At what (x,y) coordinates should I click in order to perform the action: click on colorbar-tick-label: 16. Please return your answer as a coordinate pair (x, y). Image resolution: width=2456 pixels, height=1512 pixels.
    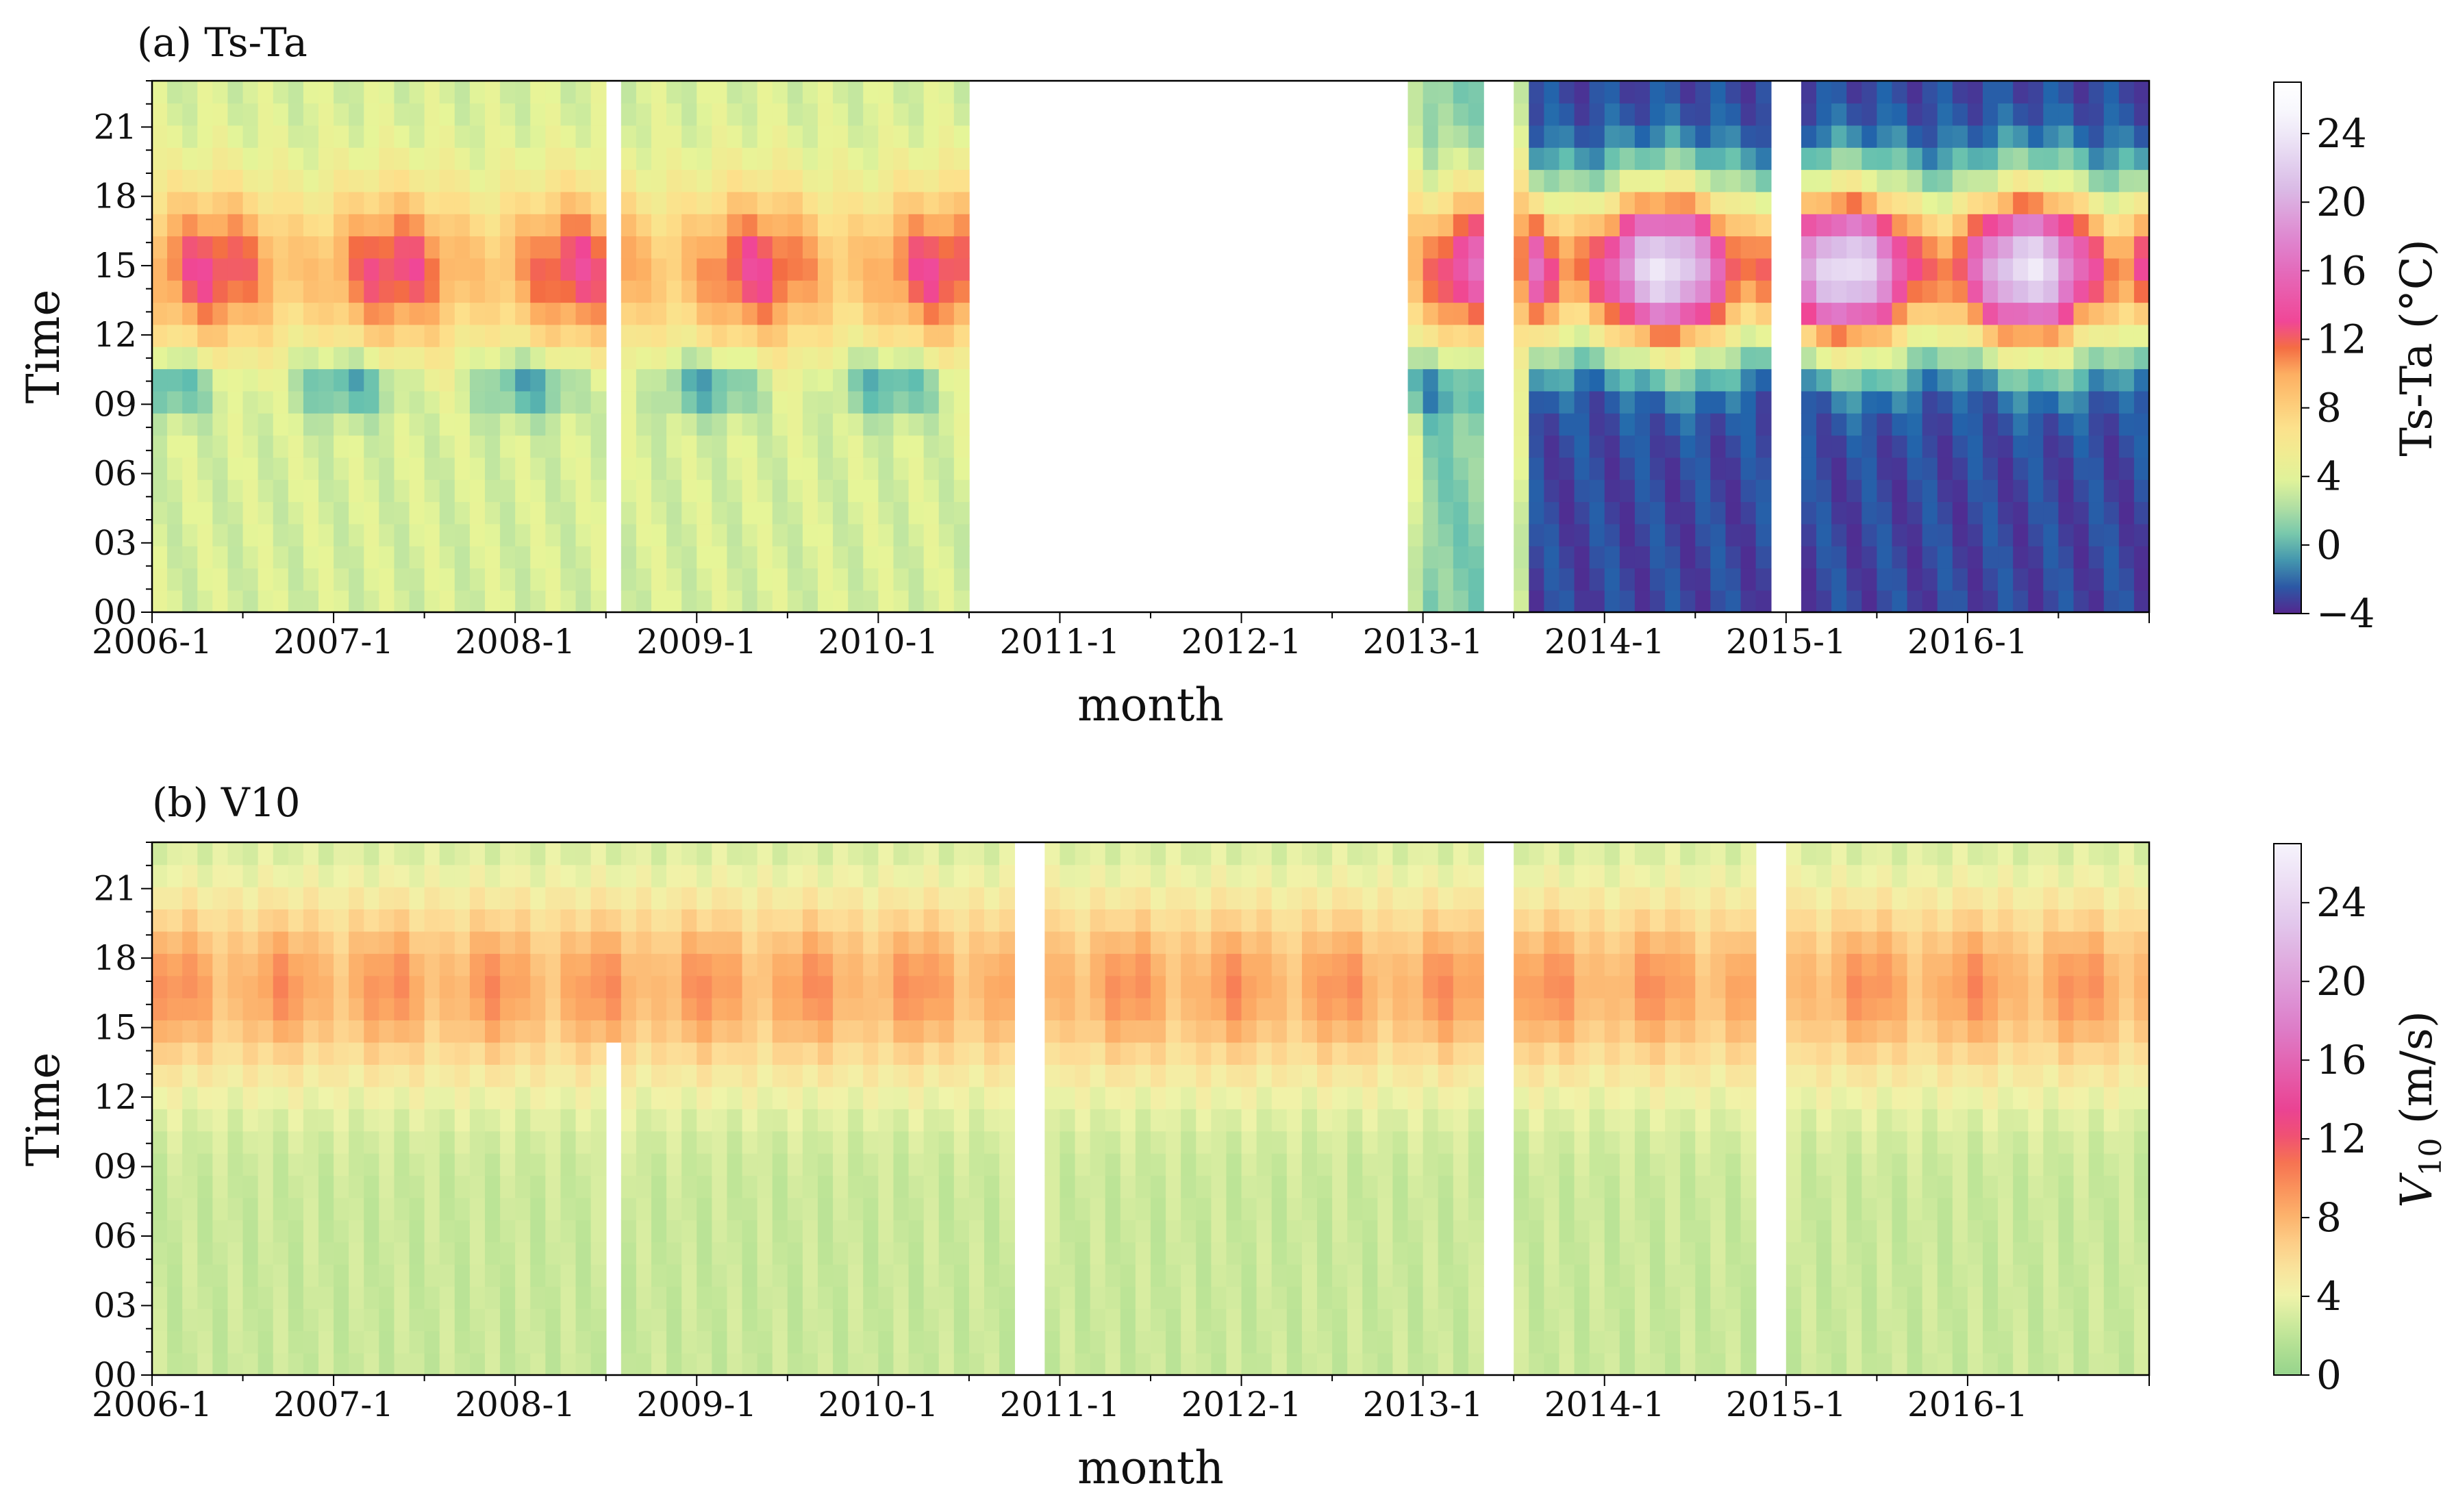
    Looking at the image, I should click on (2342, 270).